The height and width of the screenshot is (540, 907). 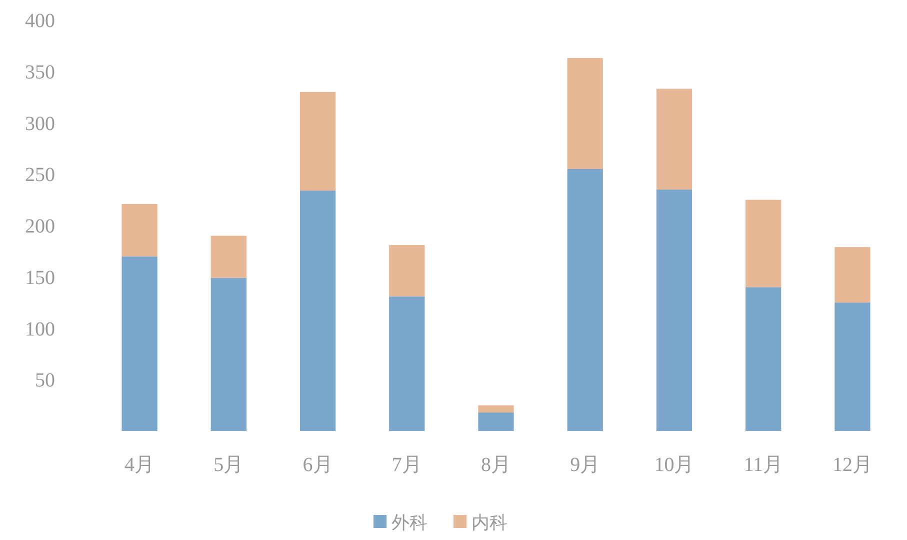 What do you see at coordinates (45, 381) in the screenshot?
I see `y-tick-label: 50` at bounding box center [45, 381].